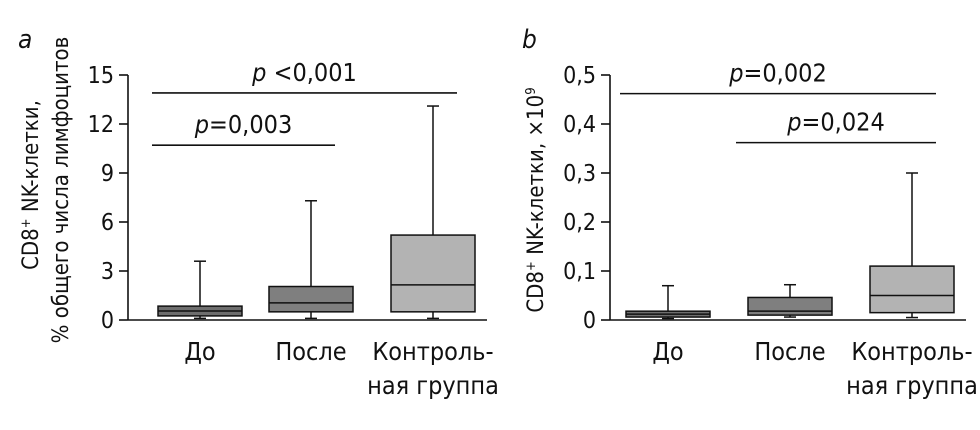 This screenshot has width=980, height=430. Describe the element at coordinates (579, 272) in the screenshot. I see `panel-b-y-tick-label: 0,1` at that location.